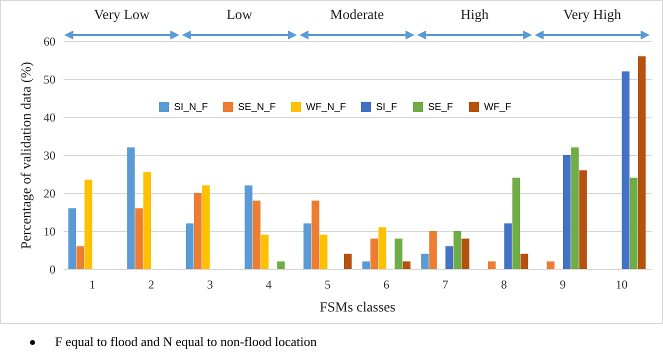  Describe the element at coordinates (445, 285) in the screenshot. I see `x-tick-label: 7` at that location.